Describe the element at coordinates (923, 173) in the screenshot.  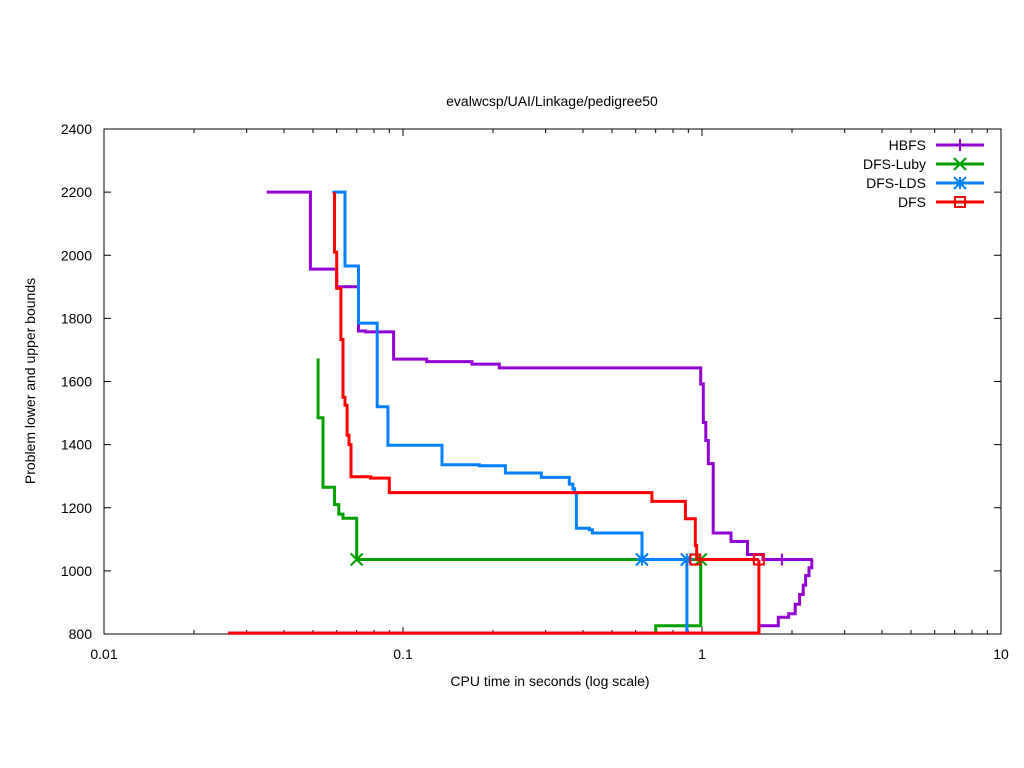
I see `legend: HBFS DFS-Luby DFS-LDS DFS` at that location.